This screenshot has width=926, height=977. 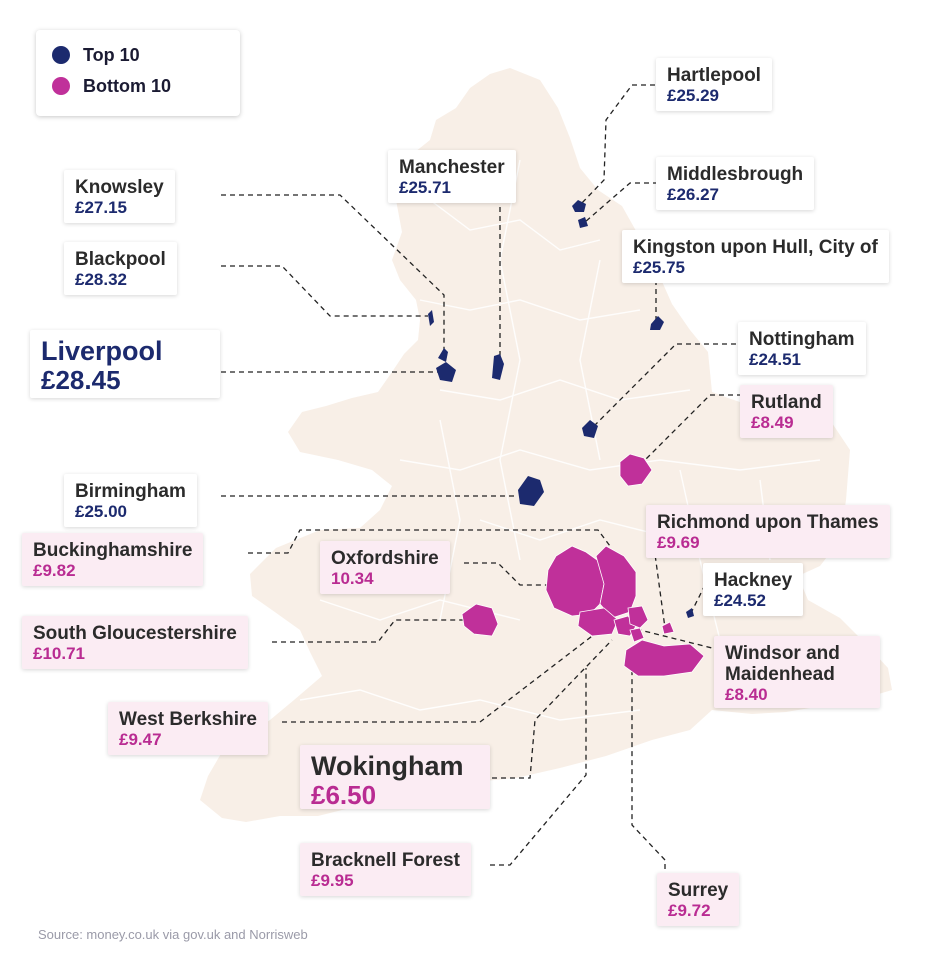 What do you see at coordinates (638, 617) in the screenshot?
I see `windsor-region` at bounding box center [638, 617].